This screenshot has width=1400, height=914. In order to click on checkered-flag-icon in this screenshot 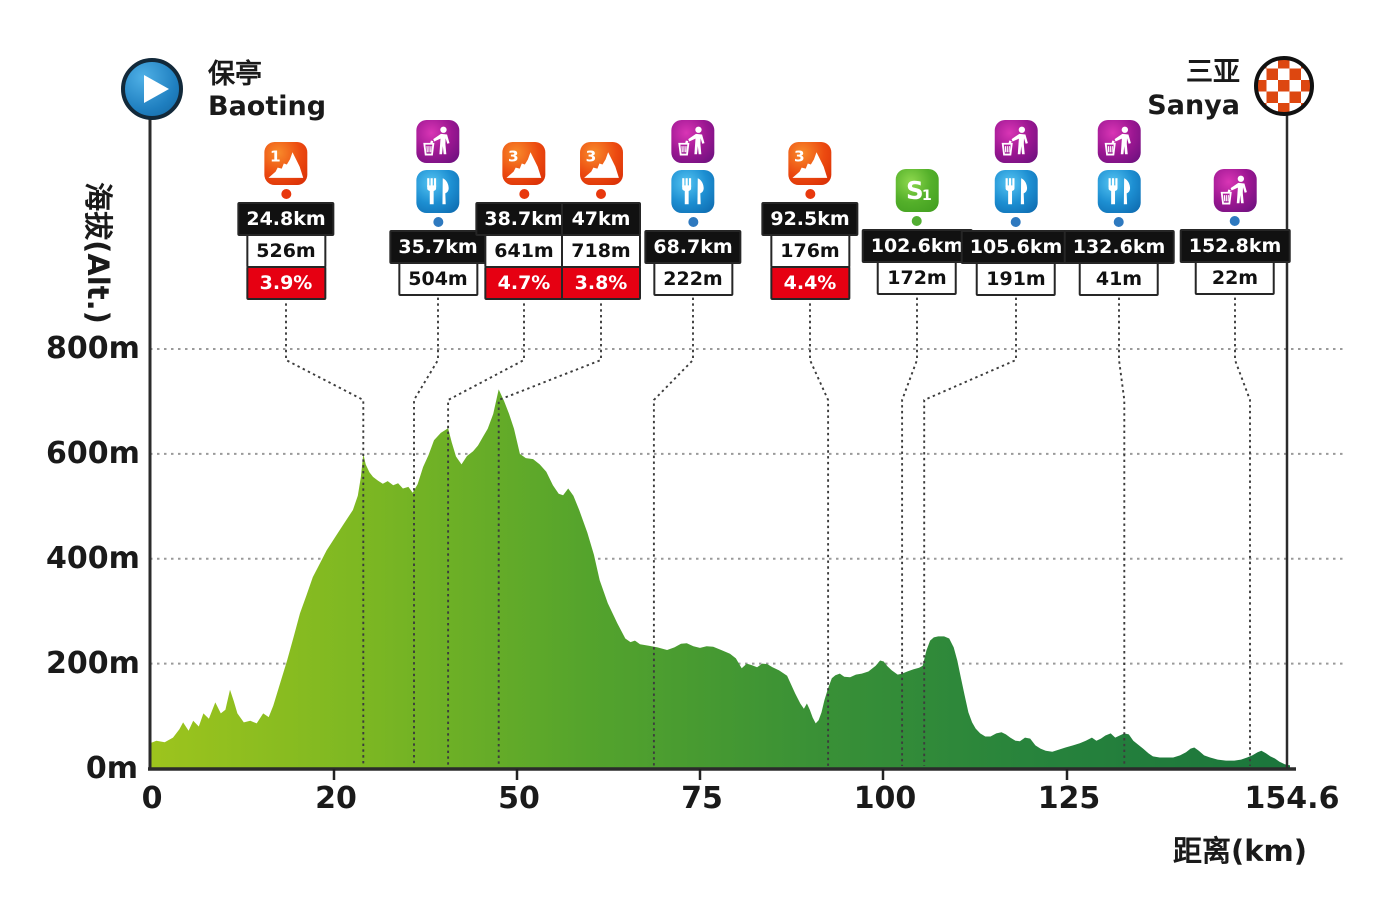, I will do `click(1284, 86)`.